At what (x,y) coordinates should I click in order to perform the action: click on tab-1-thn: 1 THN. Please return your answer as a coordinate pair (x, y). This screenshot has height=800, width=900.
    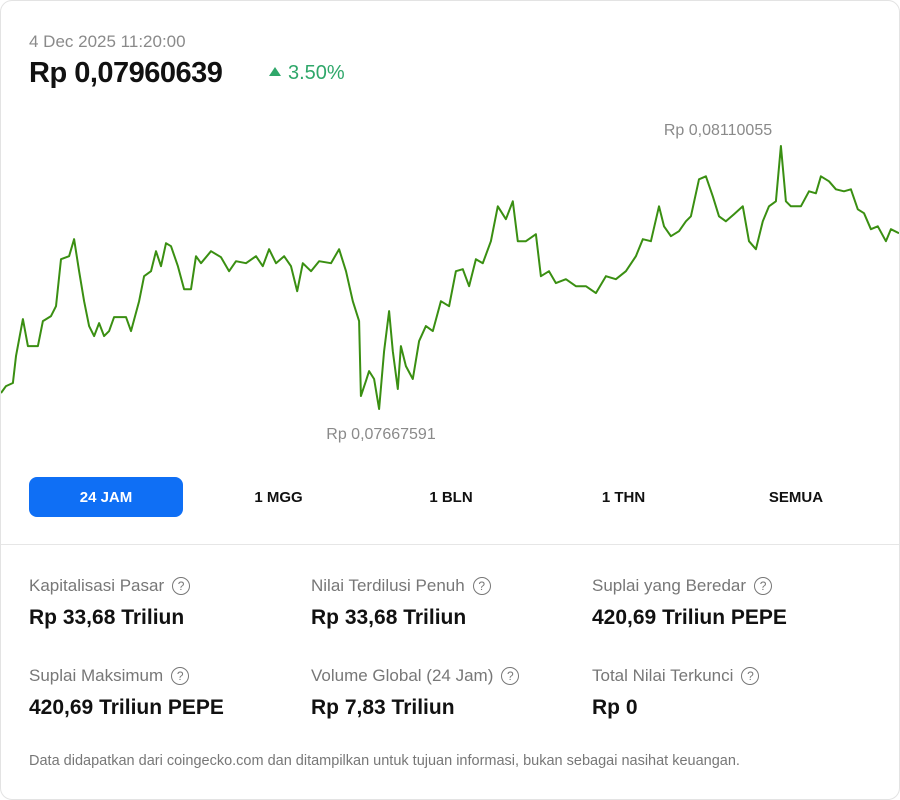
    Looking at the image, I should click on (623, 497).